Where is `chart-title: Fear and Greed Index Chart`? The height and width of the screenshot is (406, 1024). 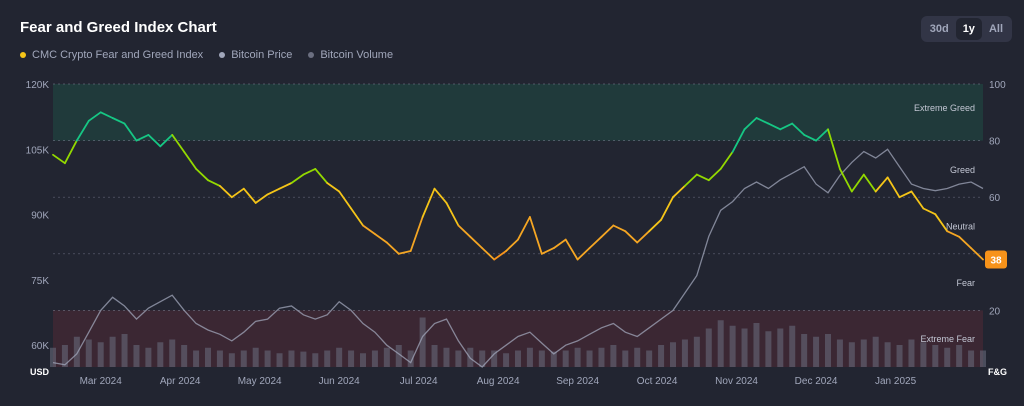
chart-title: Fear and Greed Index Chart is located at coordinates (118, 27).